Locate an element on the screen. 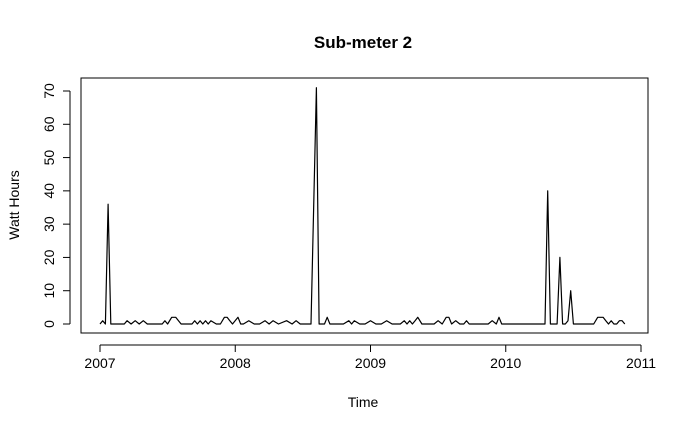 The width and height of the screenshot is (688, 431). y-axis-label: Watt Hours is located at coordinates (14, 205).